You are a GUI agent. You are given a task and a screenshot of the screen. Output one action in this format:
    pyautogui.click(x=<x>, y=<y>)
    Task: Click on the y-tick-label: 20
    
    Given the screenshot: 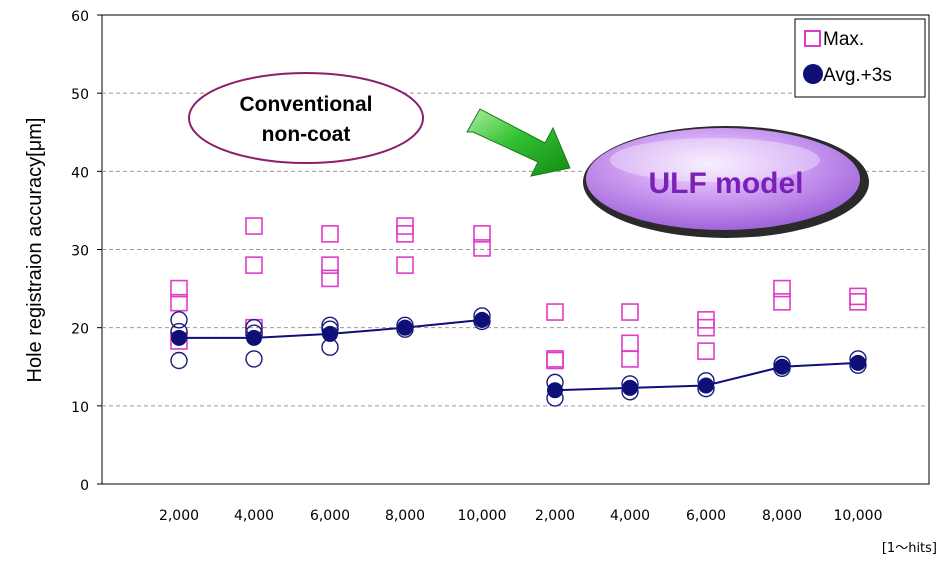 What is the action you would take?
    pyautogui.click(x=80, y=330)
    